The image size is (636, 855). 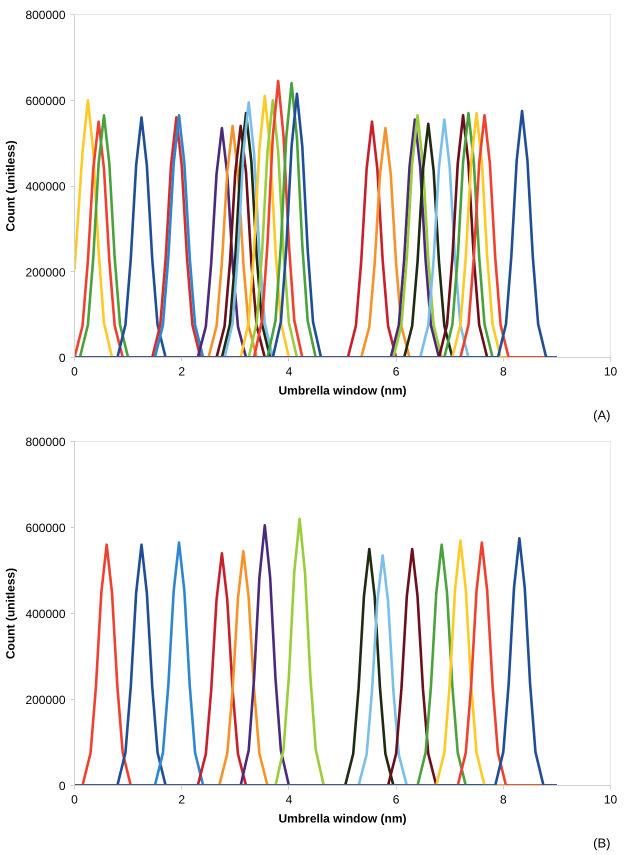 I want to click on text: (B), so click(x=602, y=843).